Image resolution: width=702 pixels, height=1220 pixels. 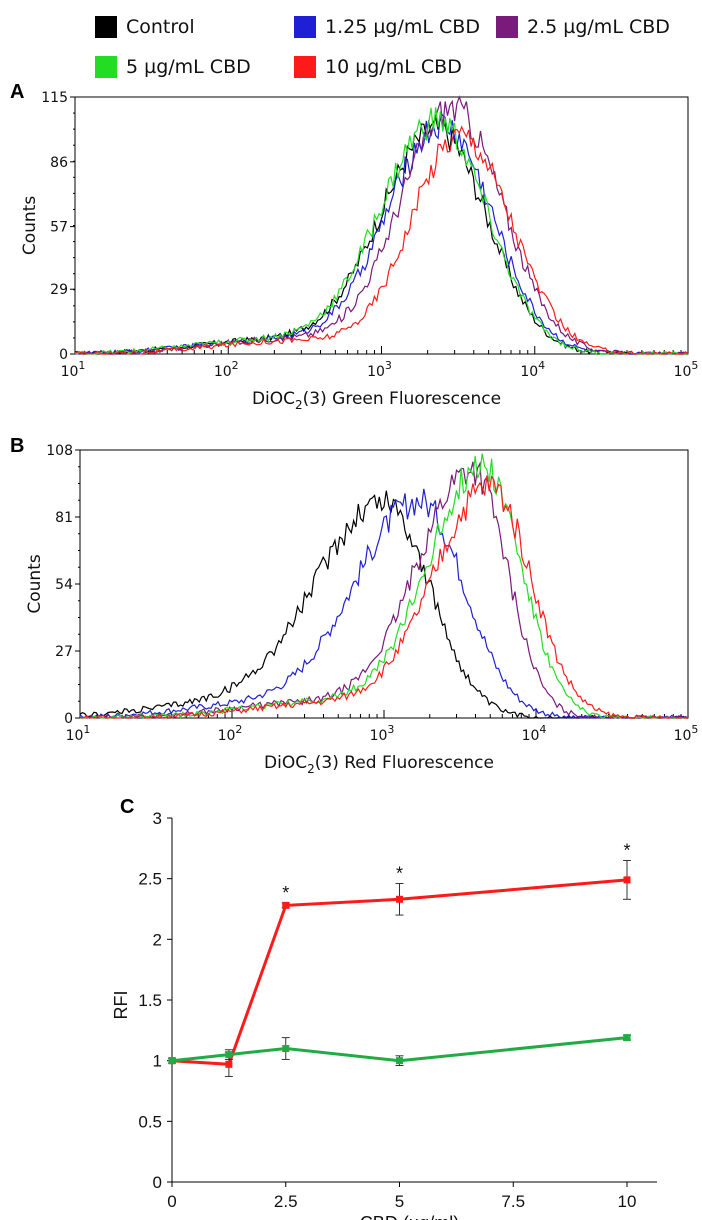 I want to click on x-tick-label: 0, so click(x=171, y=1201).